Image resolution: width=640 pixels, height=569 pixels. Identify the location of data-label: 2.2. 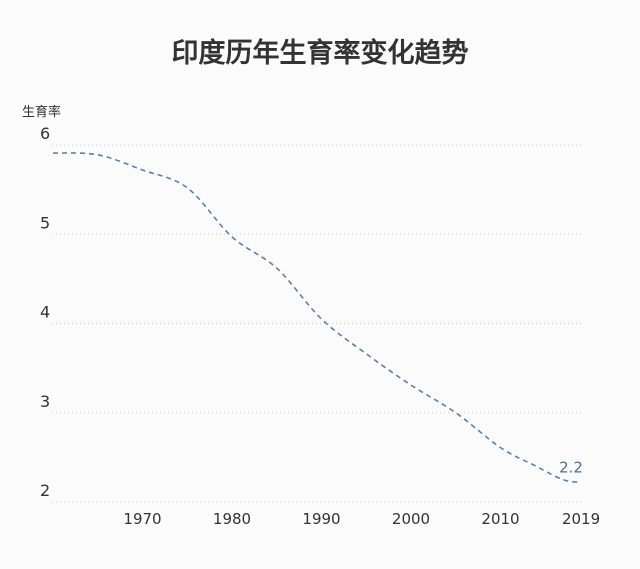
(571, 467).